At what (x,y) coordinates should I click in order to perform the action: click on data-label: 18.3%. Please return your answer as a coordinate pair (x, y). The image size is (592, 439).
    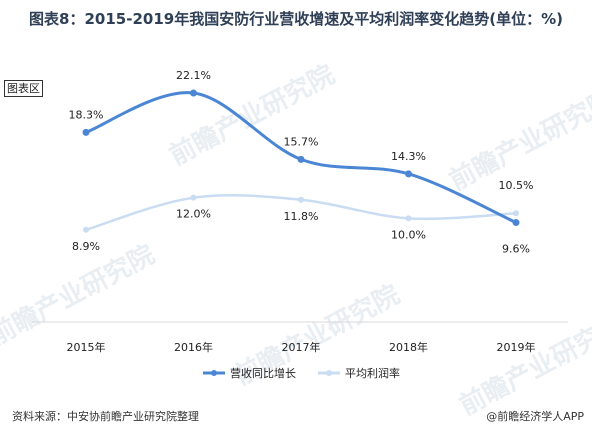
    Looking at the image, I should click on (86, 114).